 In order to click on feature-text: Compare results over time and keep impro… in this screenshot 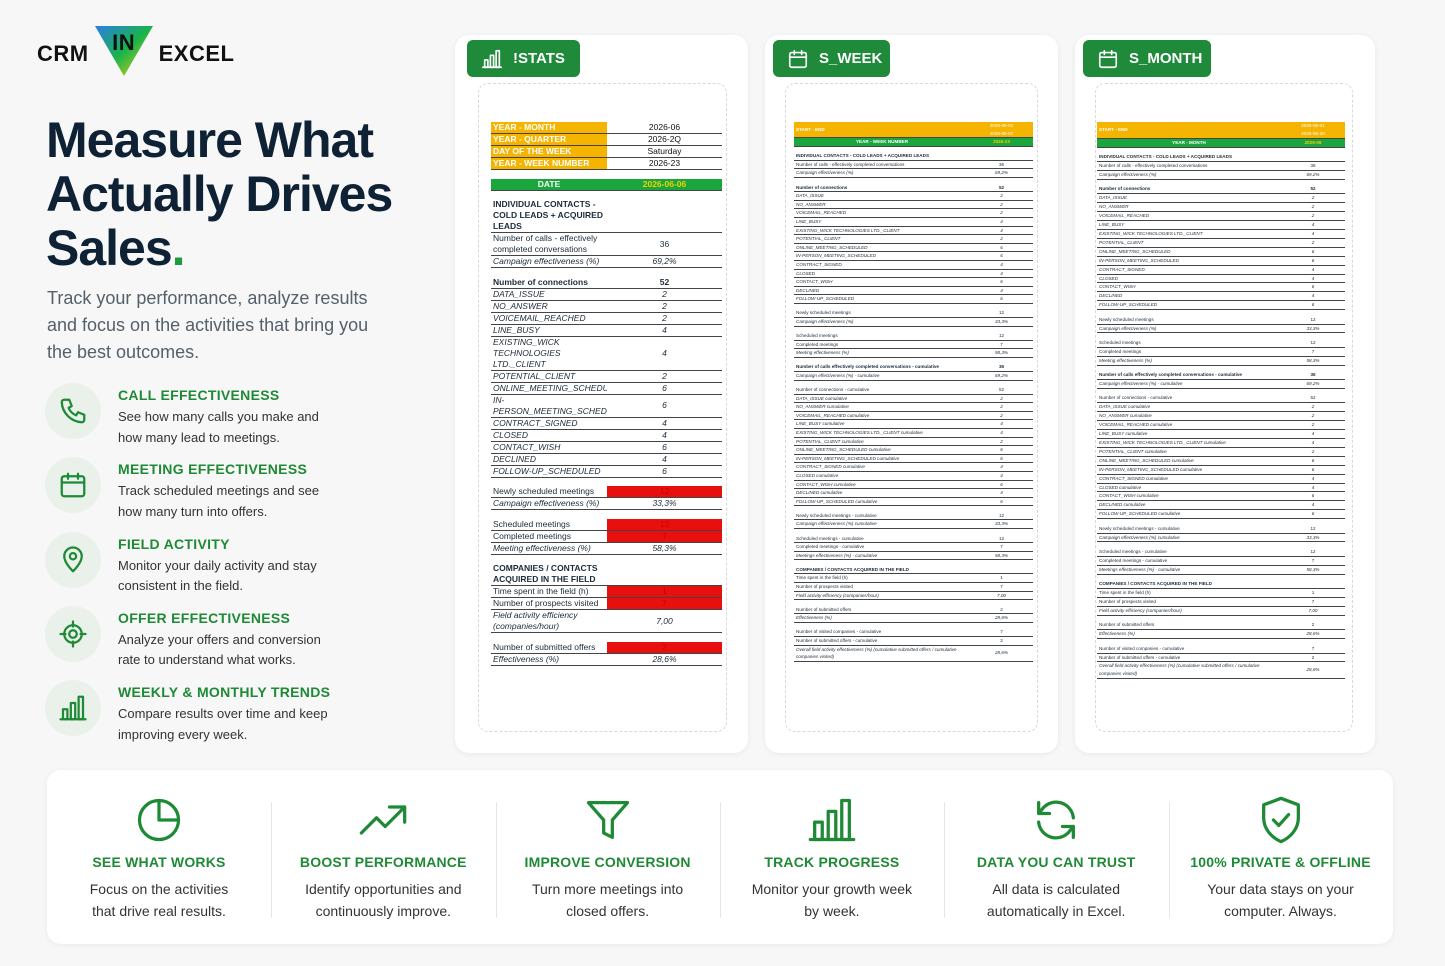, I will do `click(223, 724)`.